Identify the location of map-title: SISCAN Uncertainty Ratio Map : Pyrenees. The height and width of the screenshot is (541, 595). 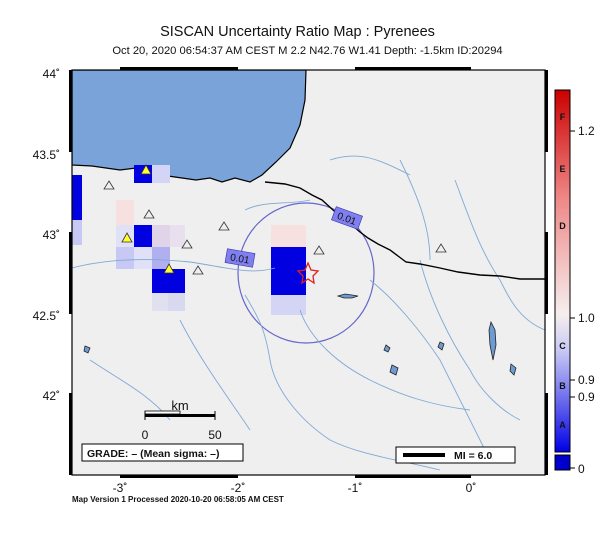
(297, 32).